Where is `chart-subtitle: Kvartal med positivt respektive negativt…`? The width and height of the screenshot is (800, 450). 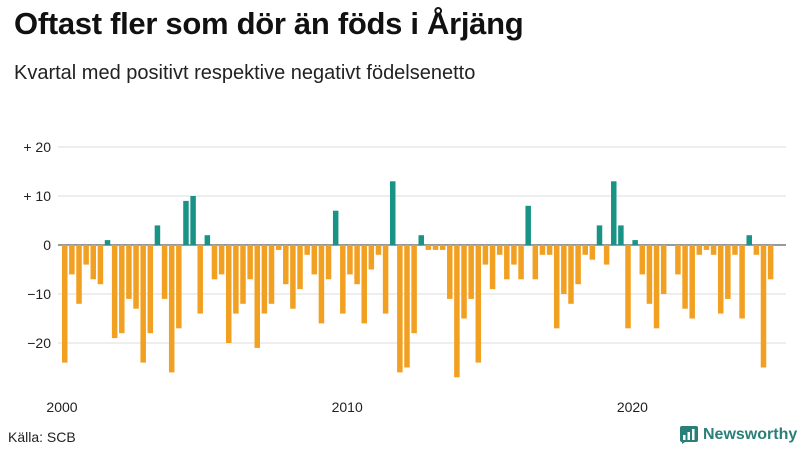 chart-subtitle: Kvartal med positivt respektive negativt… is located at coordinates (245, 73).